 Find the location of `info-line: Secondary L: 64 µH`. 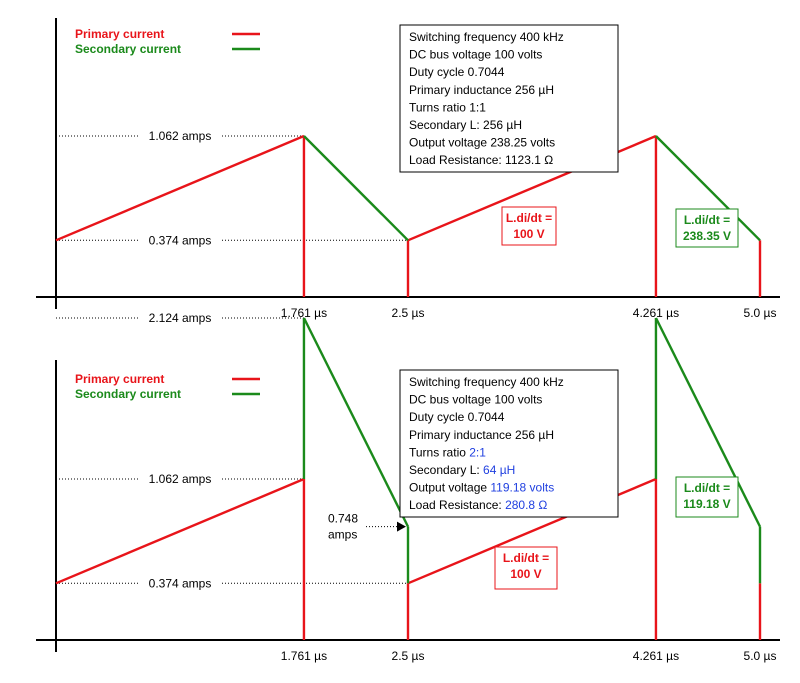

info-line: Secondary L: 64 µH is located at coordinates (462, 470).